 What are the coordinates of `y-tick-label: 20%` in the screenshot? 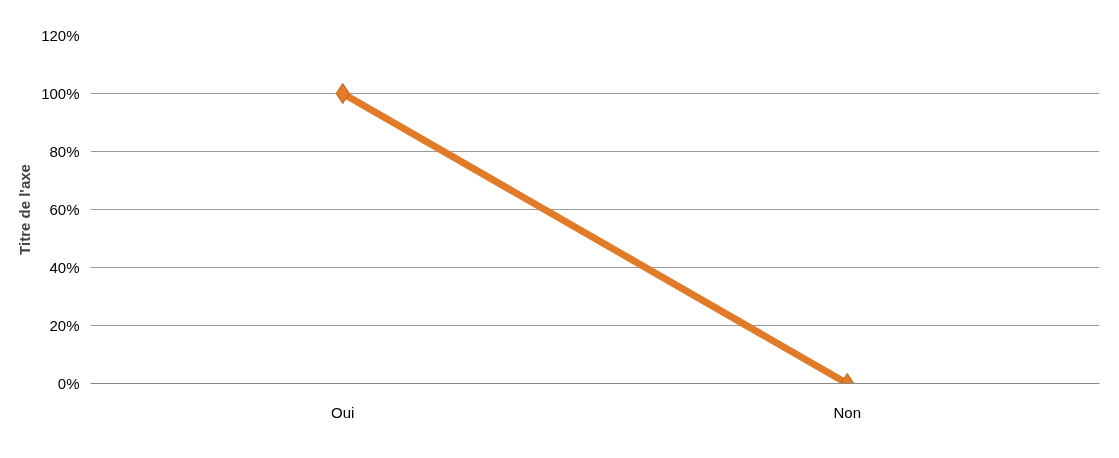 It's located at (64, 325).